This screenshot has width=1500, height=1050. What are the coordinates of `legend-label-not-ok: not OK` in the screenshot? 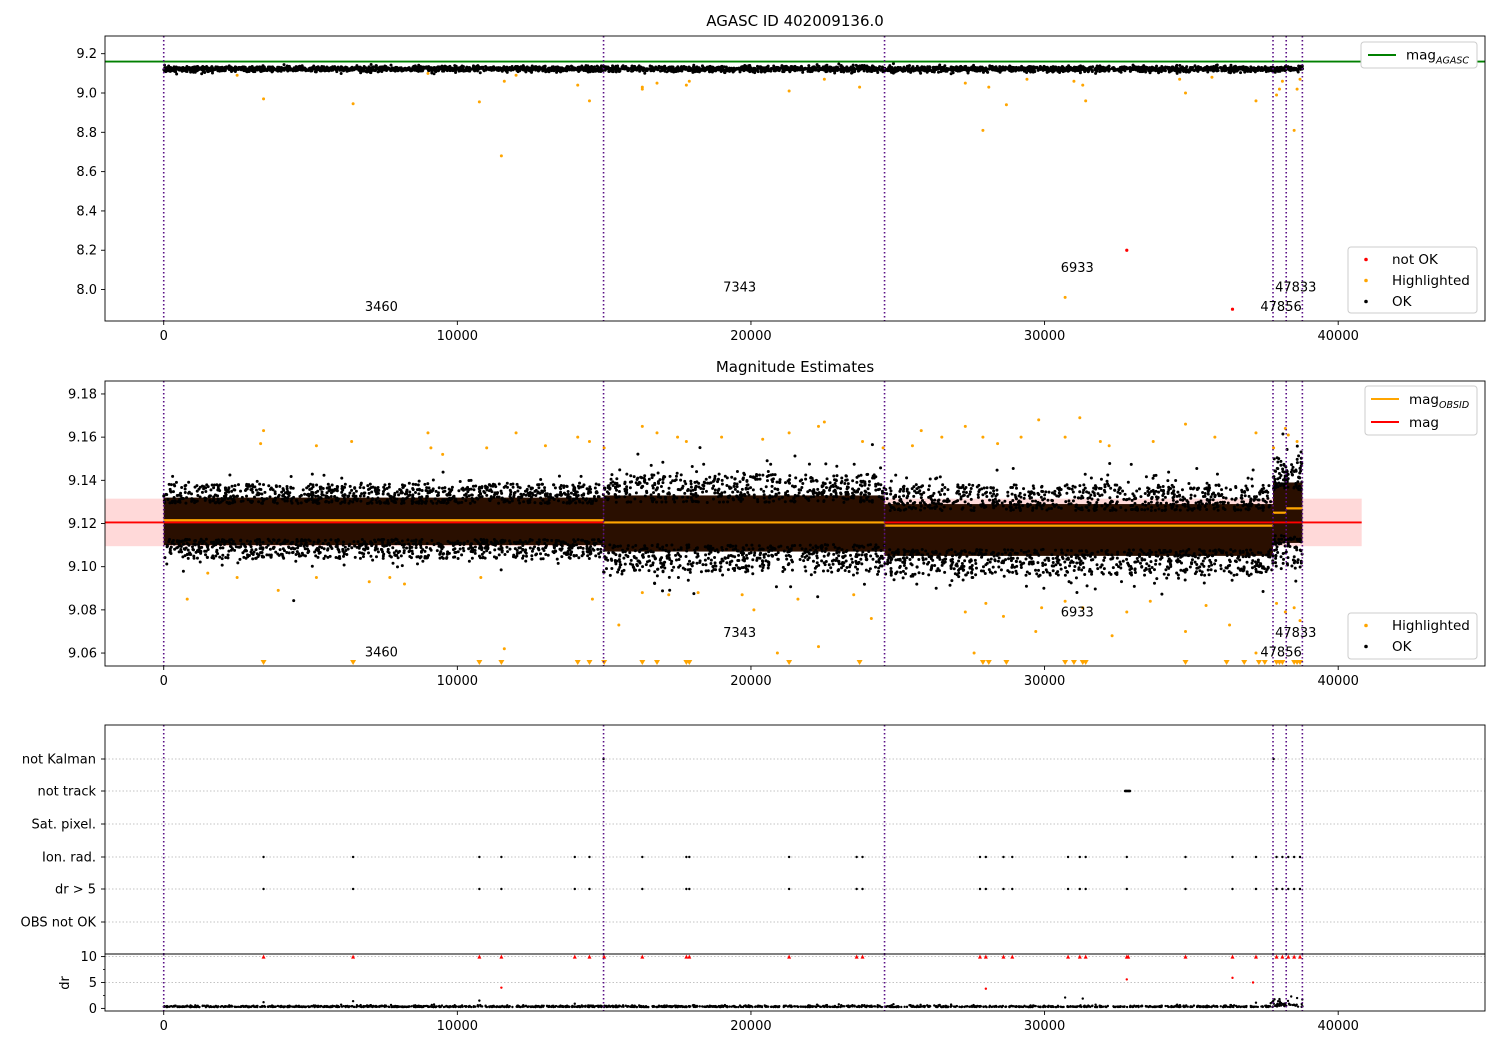 It's located at (1415, 260).